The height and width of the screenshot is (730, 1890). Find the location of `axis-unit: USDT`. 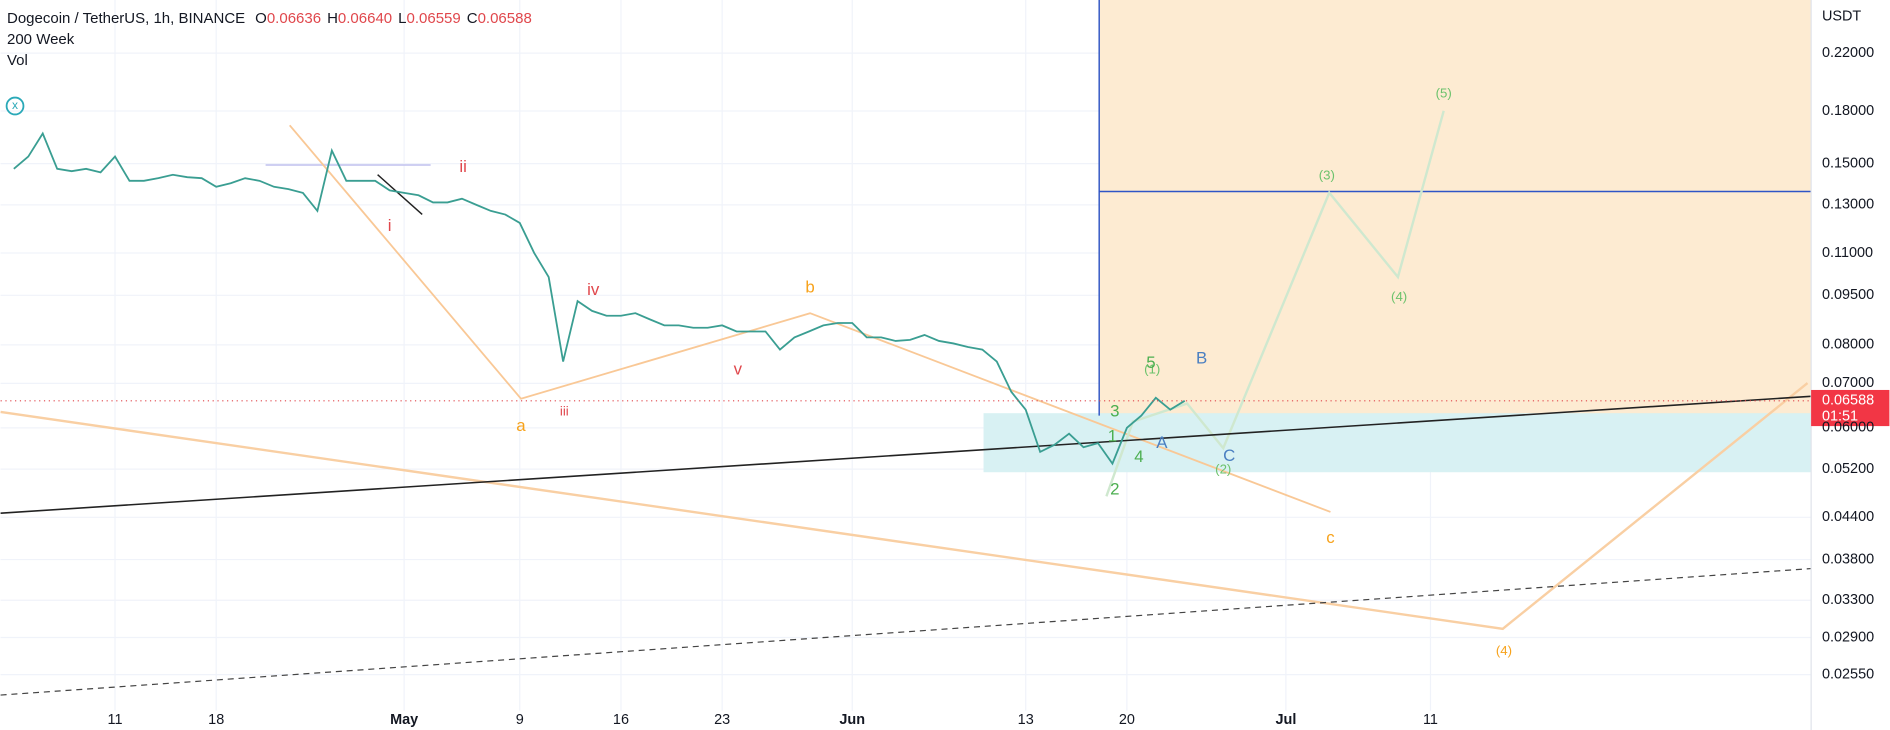

axis-unit: USDT is located at coordinates (1841, 17).